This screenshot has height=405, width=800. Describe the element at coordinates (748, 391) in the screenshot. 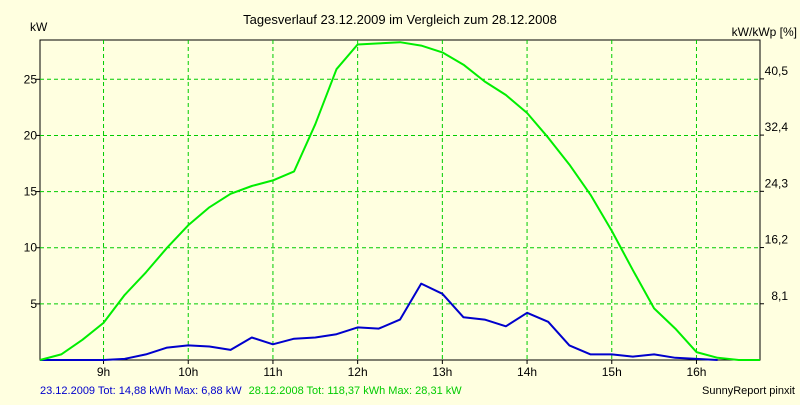

I see `footer-brand: SunnyReport pinxit` at that location.